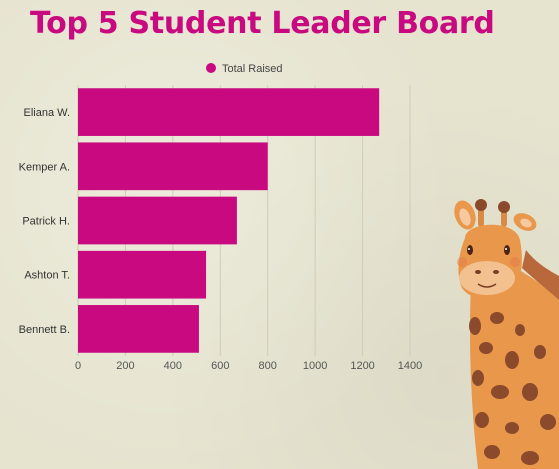 Image resolution: width=559 pixels, height=469 pixels. Describe the element at coordinates (78, 366) in the screenshot. I see `x-tick-label: 0` at that location.